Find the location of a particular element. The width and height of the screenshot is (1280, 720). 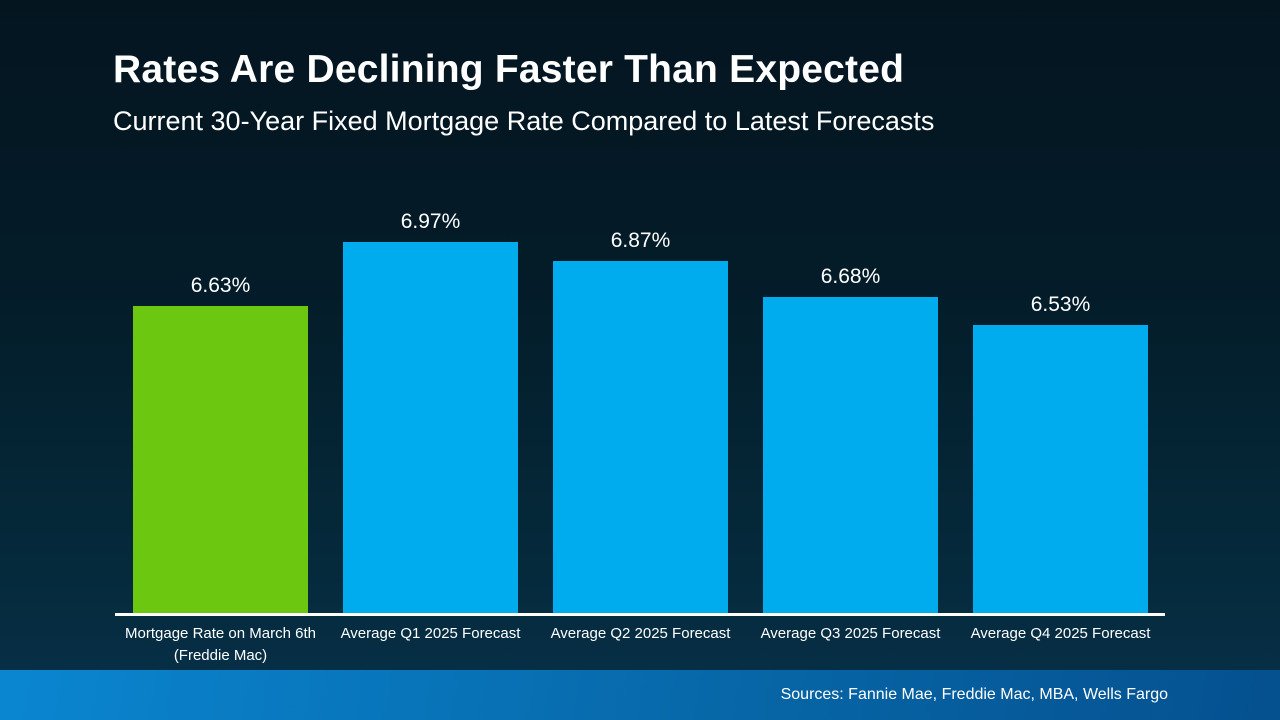

bar-4: 6.68% is located at coordinates (850, 439).